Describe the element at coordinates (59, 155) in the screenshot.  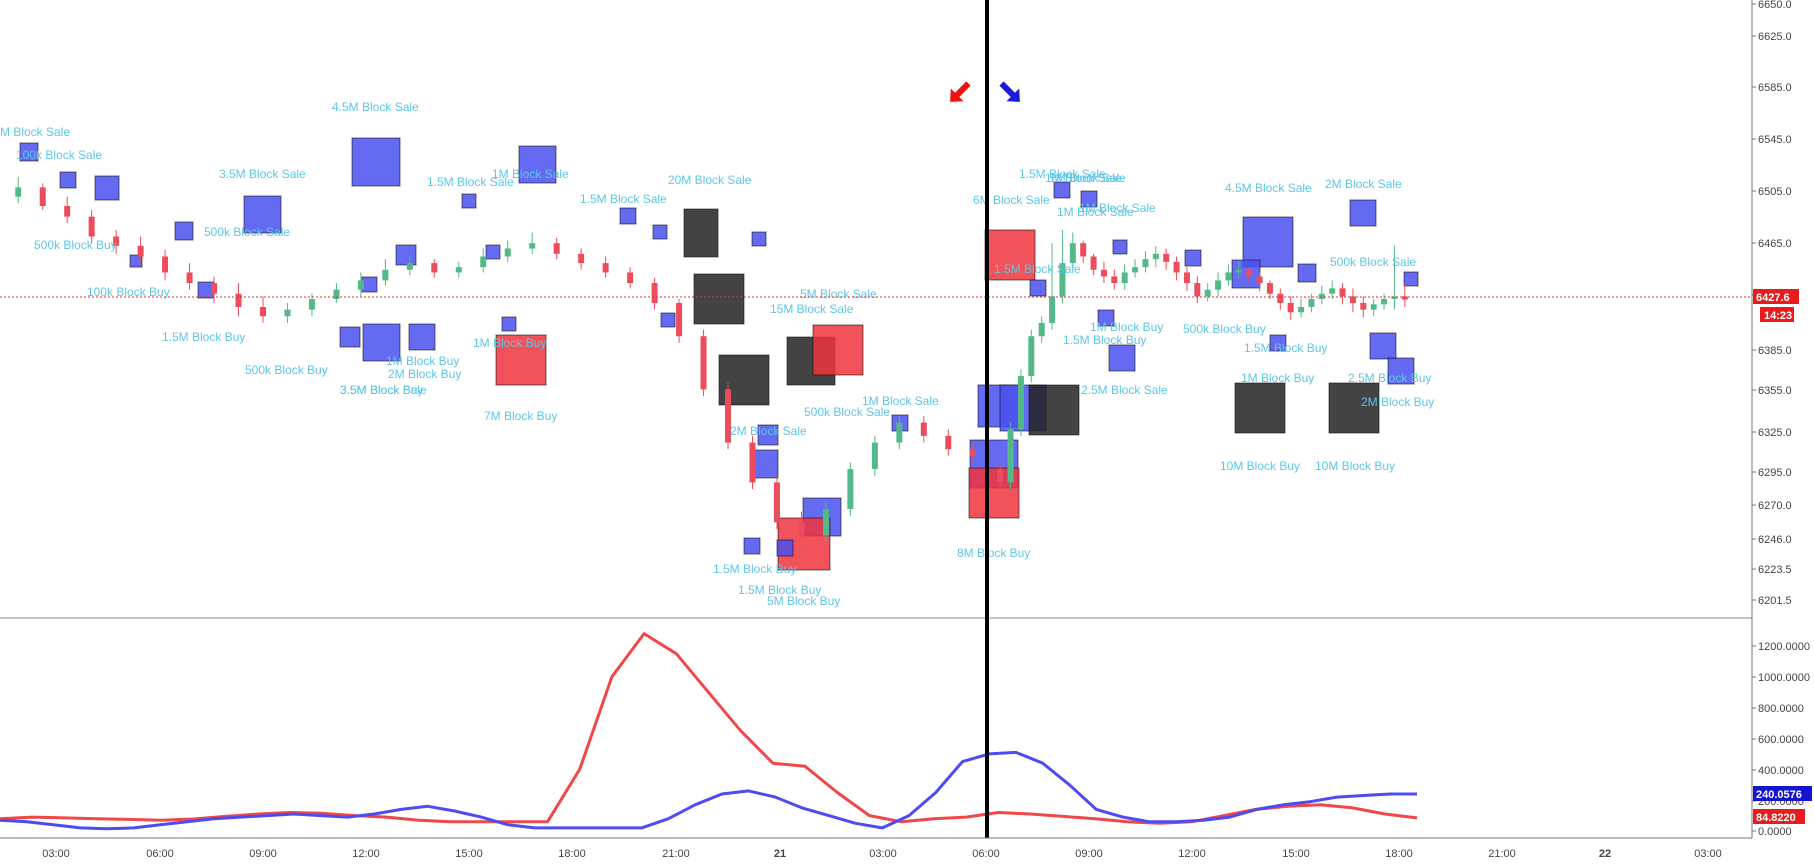
I see `block-trade-label: 100k Block Sale` at that location.